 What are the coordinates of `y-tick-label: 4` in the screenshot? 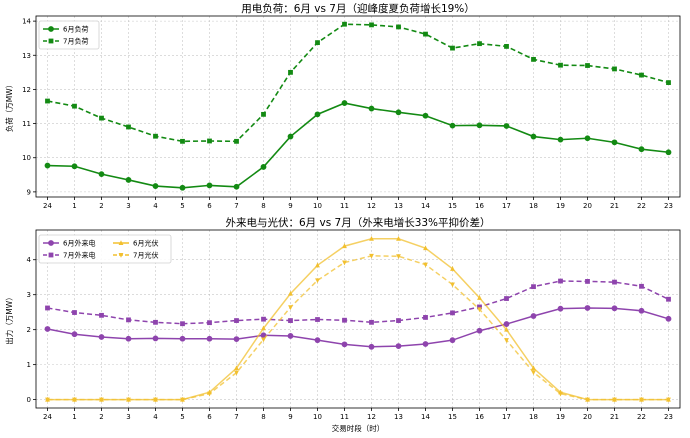 It's located at (29, 260).